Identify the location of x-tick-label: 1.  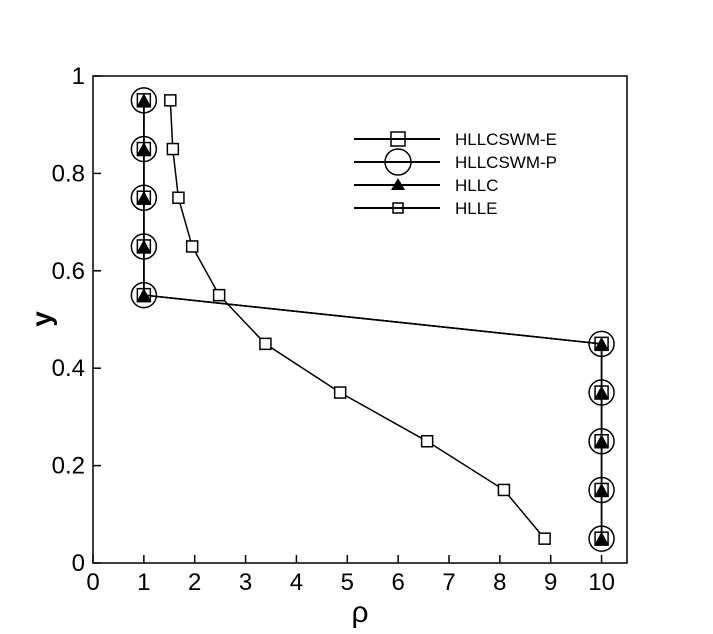
(143, 582).